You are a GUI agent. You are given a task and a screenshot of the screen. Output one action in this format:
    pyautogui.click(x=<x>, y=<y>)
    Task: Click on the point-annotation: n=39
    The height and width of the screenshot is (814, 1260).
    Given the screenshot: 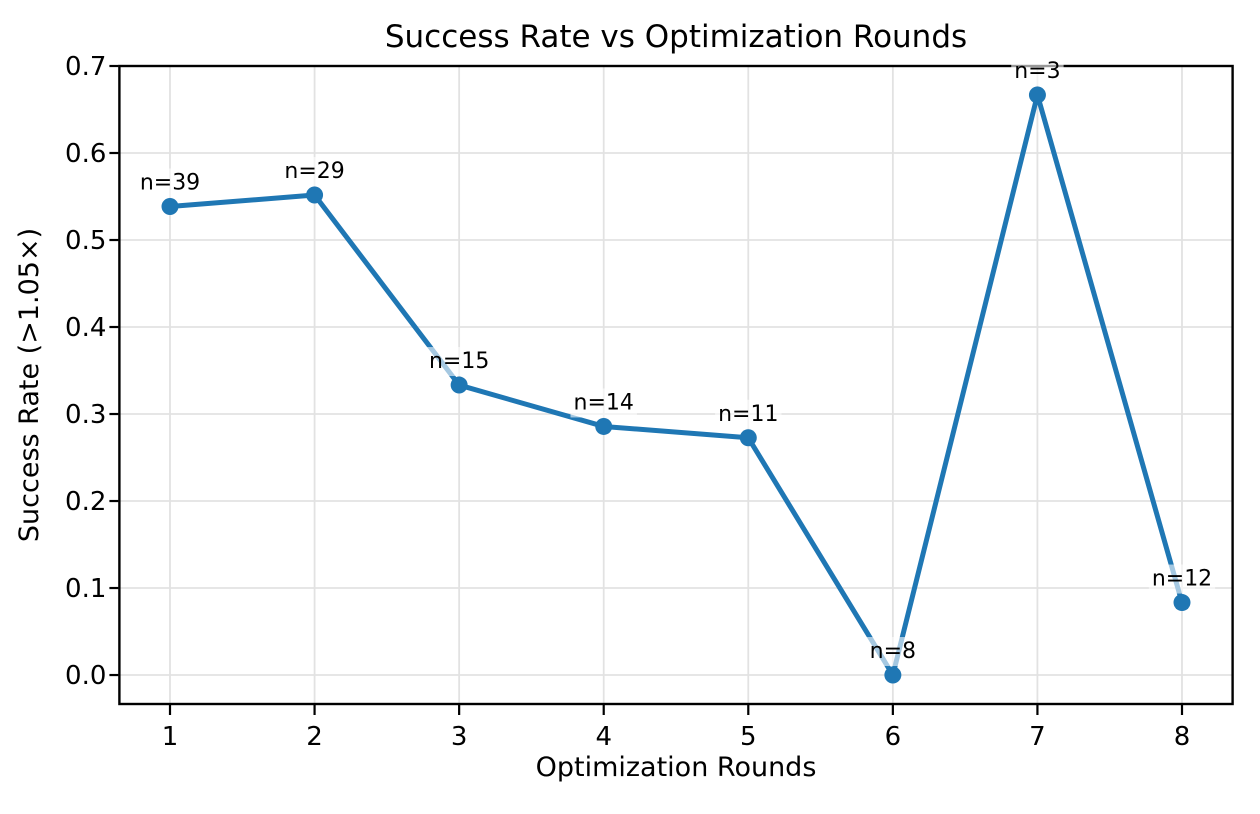 What is the action you would take?
    pyautogui.click(x=170, y=183)
    